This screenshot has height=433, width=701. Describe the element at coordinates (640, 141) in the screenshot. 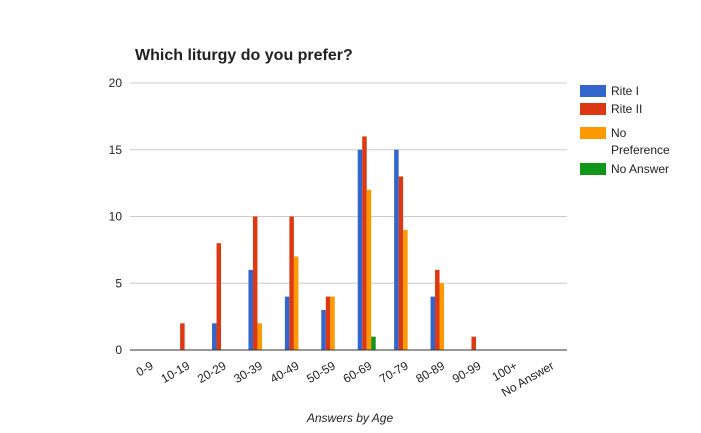

I see `legend-label: No Preference` at that location.